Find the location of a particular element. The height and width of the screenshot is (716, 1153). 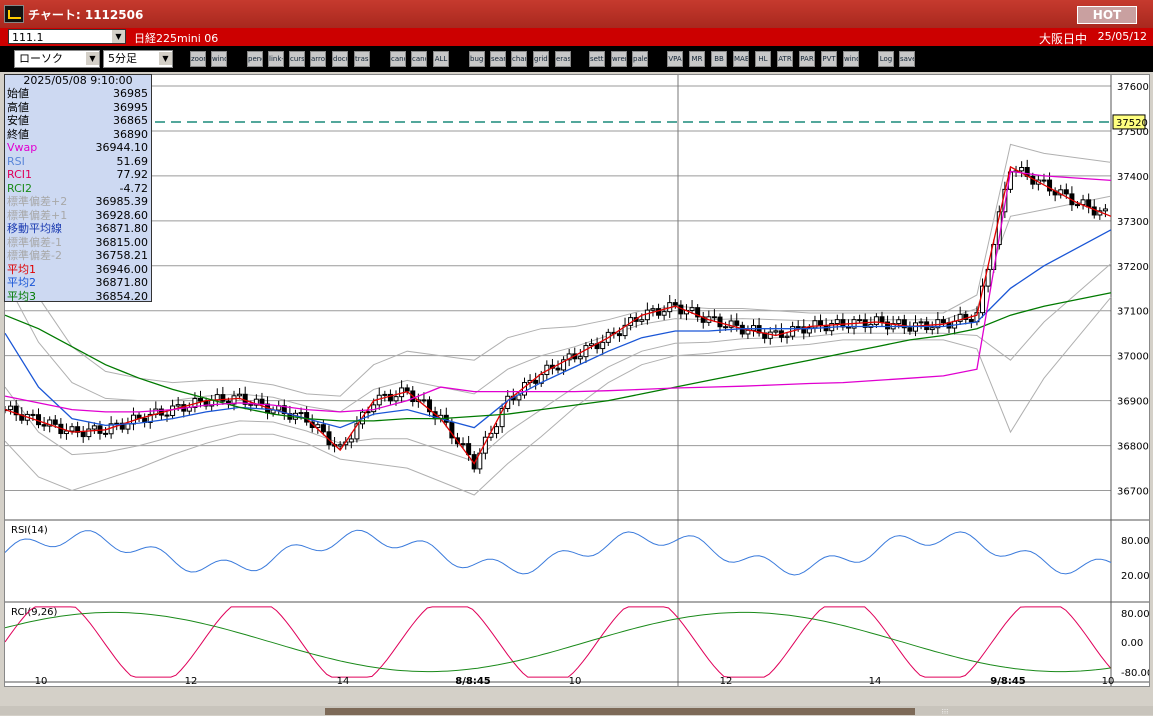

trash-icon: trash-icon is located at coordinates (362, 59).